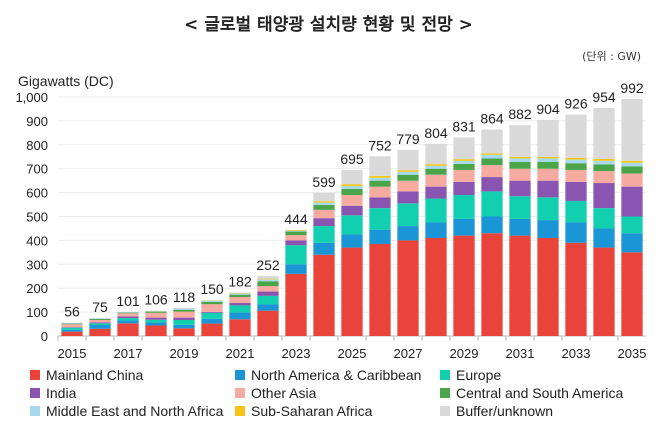  Describe the element at coordinates (212, 321) in the screenshot. I see `bar-segment-north-america-caribbean-2020` at that location.